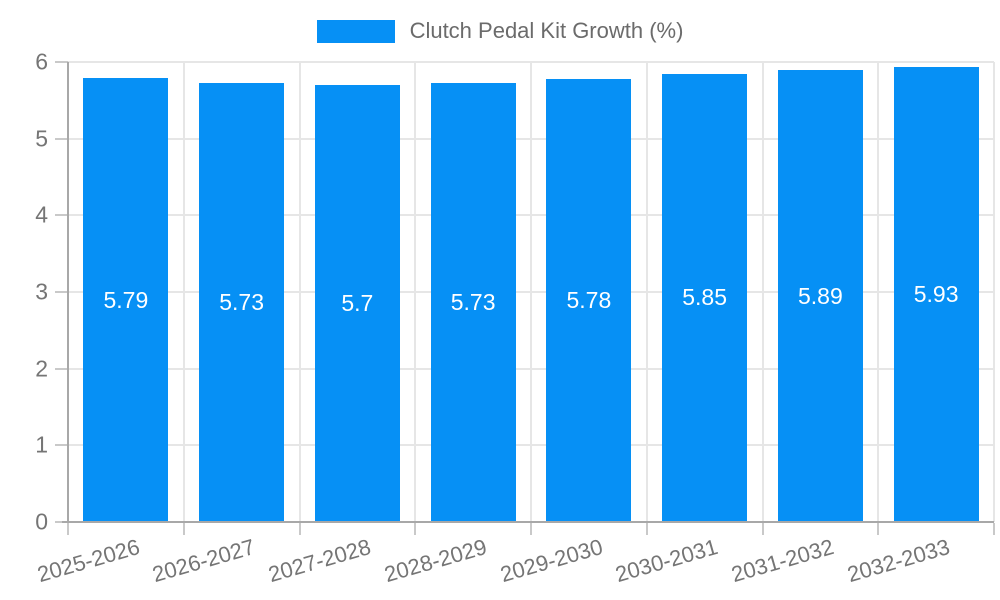 This screenshot has width=1000, height=600. I want to click on x-tick-label: 2025-2026, so click(88, 561).